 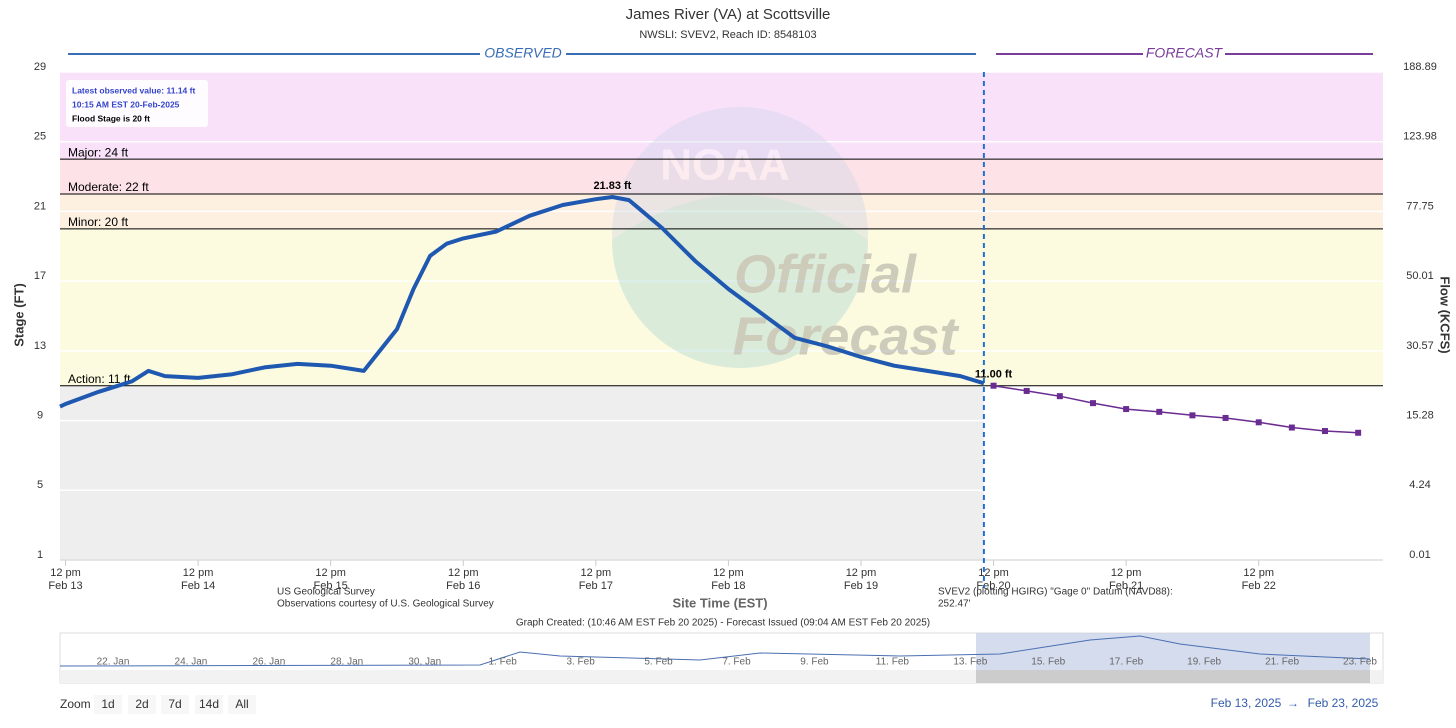 What do you see at coordinates (40, 555) in the screenshot?
I see `y-tick-label: 1` at bounding box center [40, 555].